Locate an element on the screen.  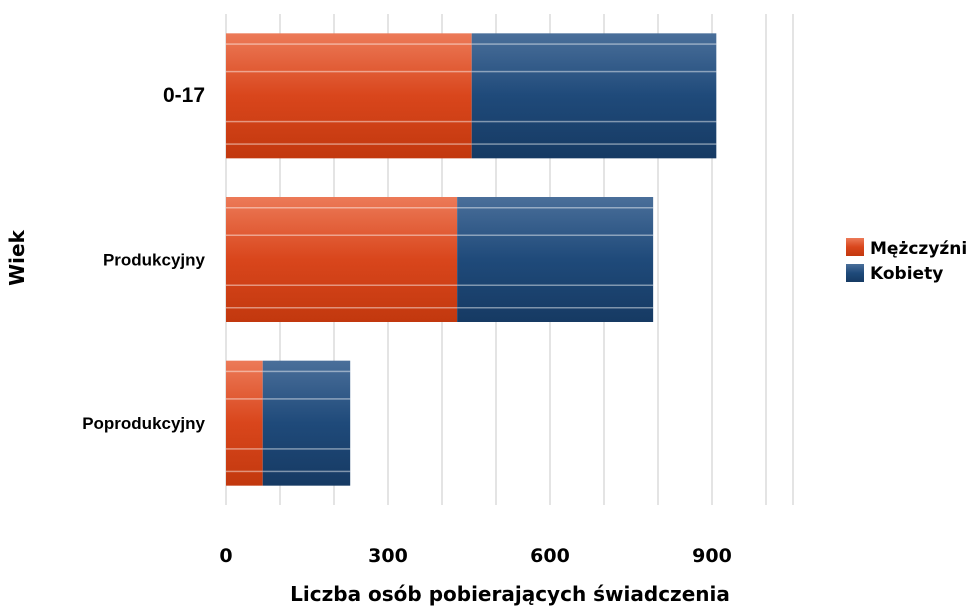
x-tick-label: 900 is located at coordinates (712, 556).